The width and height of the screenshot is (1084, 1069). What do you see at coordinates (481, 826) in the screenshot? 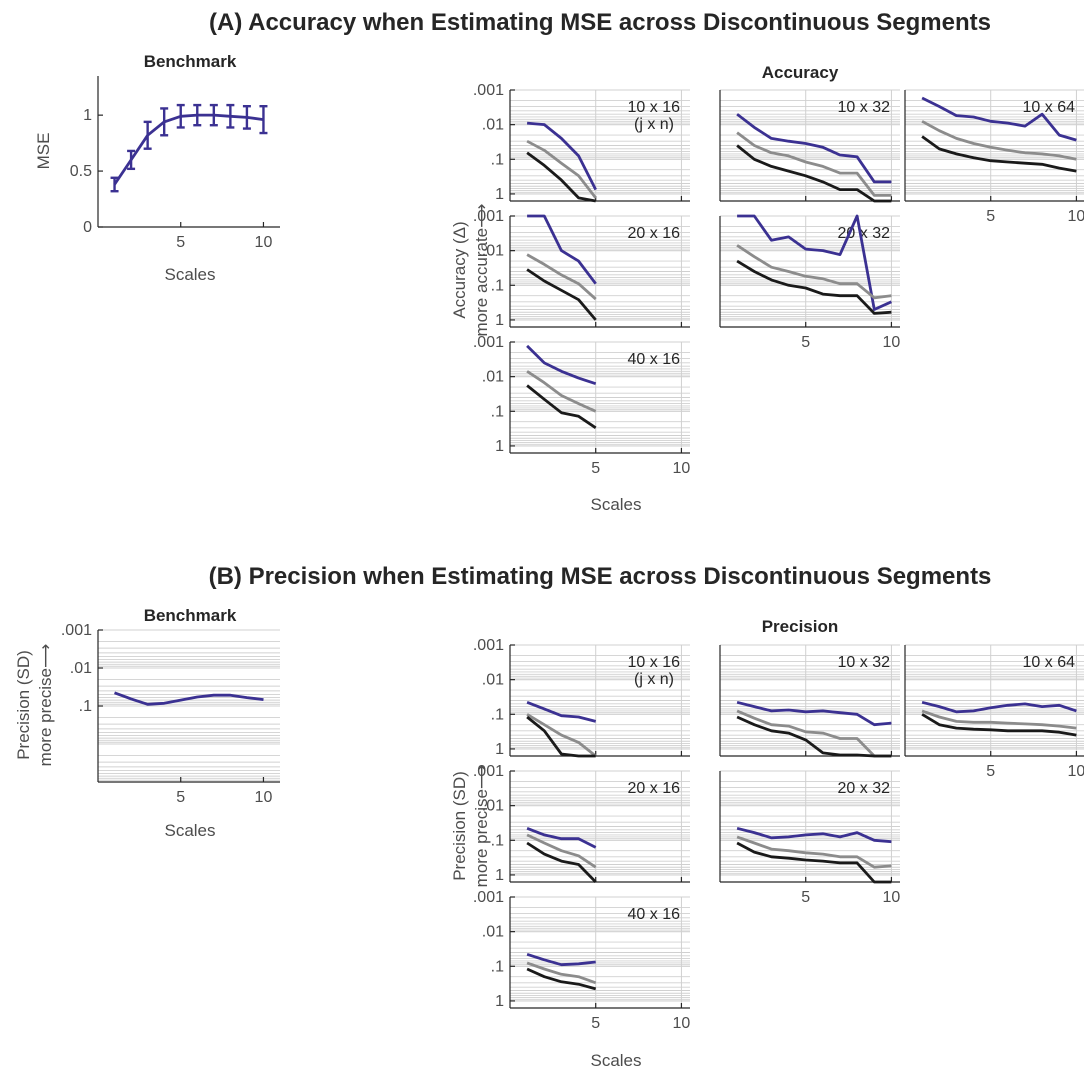
I see `precision-y-axis-label-direction: more precise⟶` at bounding box center [481, 826].